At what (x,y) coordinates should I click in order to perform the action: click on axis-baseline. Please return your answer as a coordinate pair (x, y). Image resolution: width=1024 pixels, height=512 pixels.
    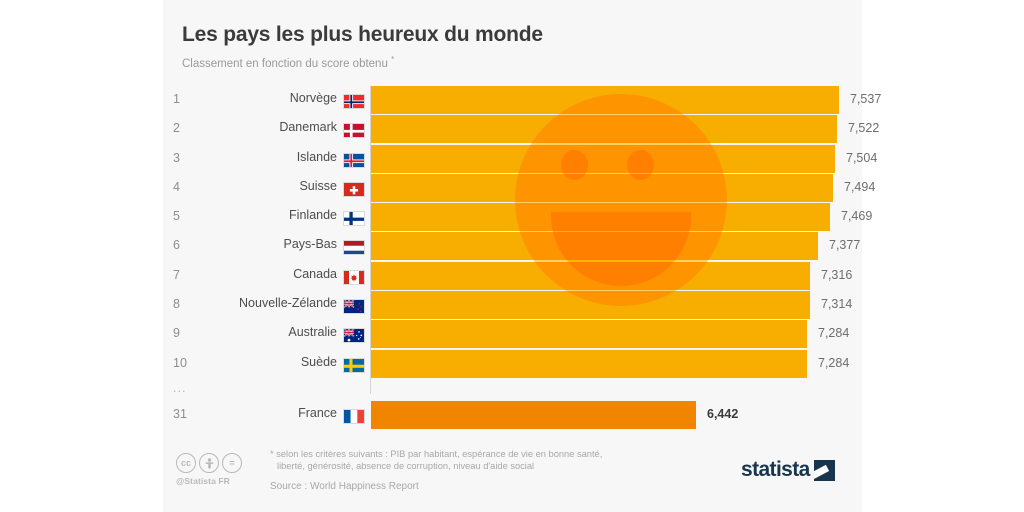
    Looking at the image, I should click on (370, 240).